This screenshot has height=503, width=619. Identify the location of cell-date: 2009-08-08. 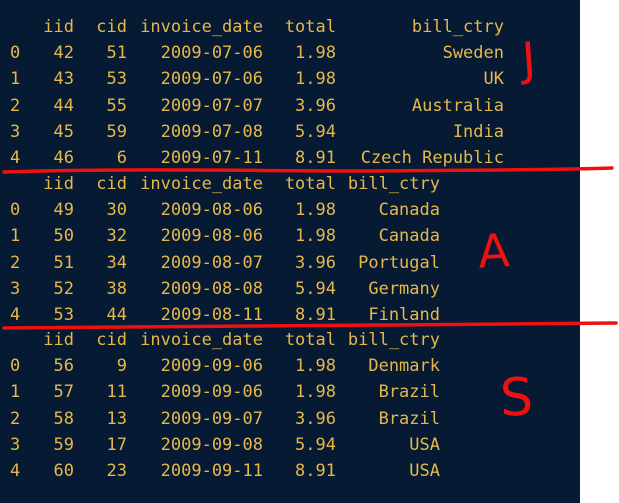
(211, 288).